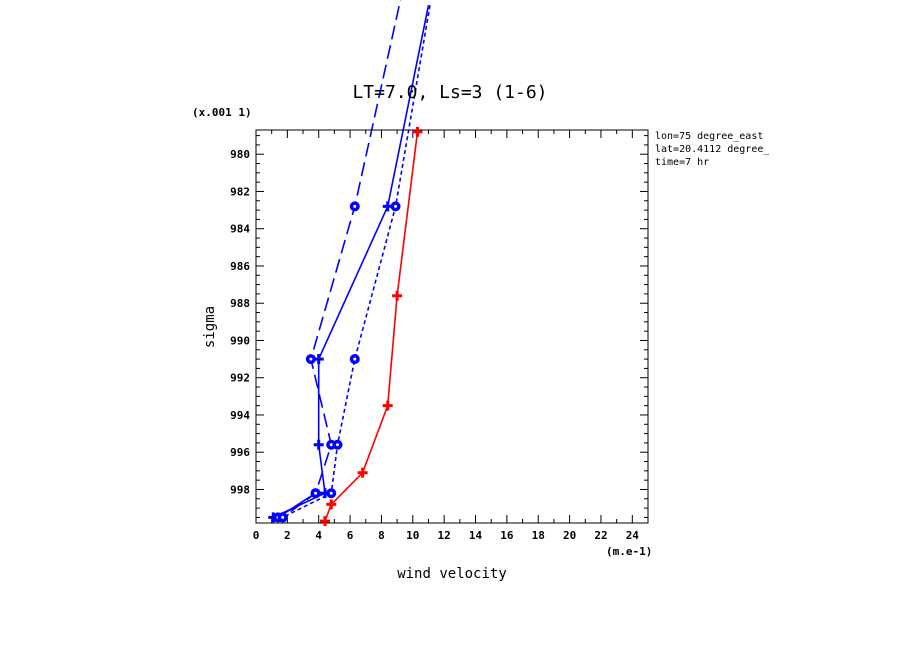 This screenshot has width=904, height=654. I want to click on x-tick-label: 4, so click(318, 535).